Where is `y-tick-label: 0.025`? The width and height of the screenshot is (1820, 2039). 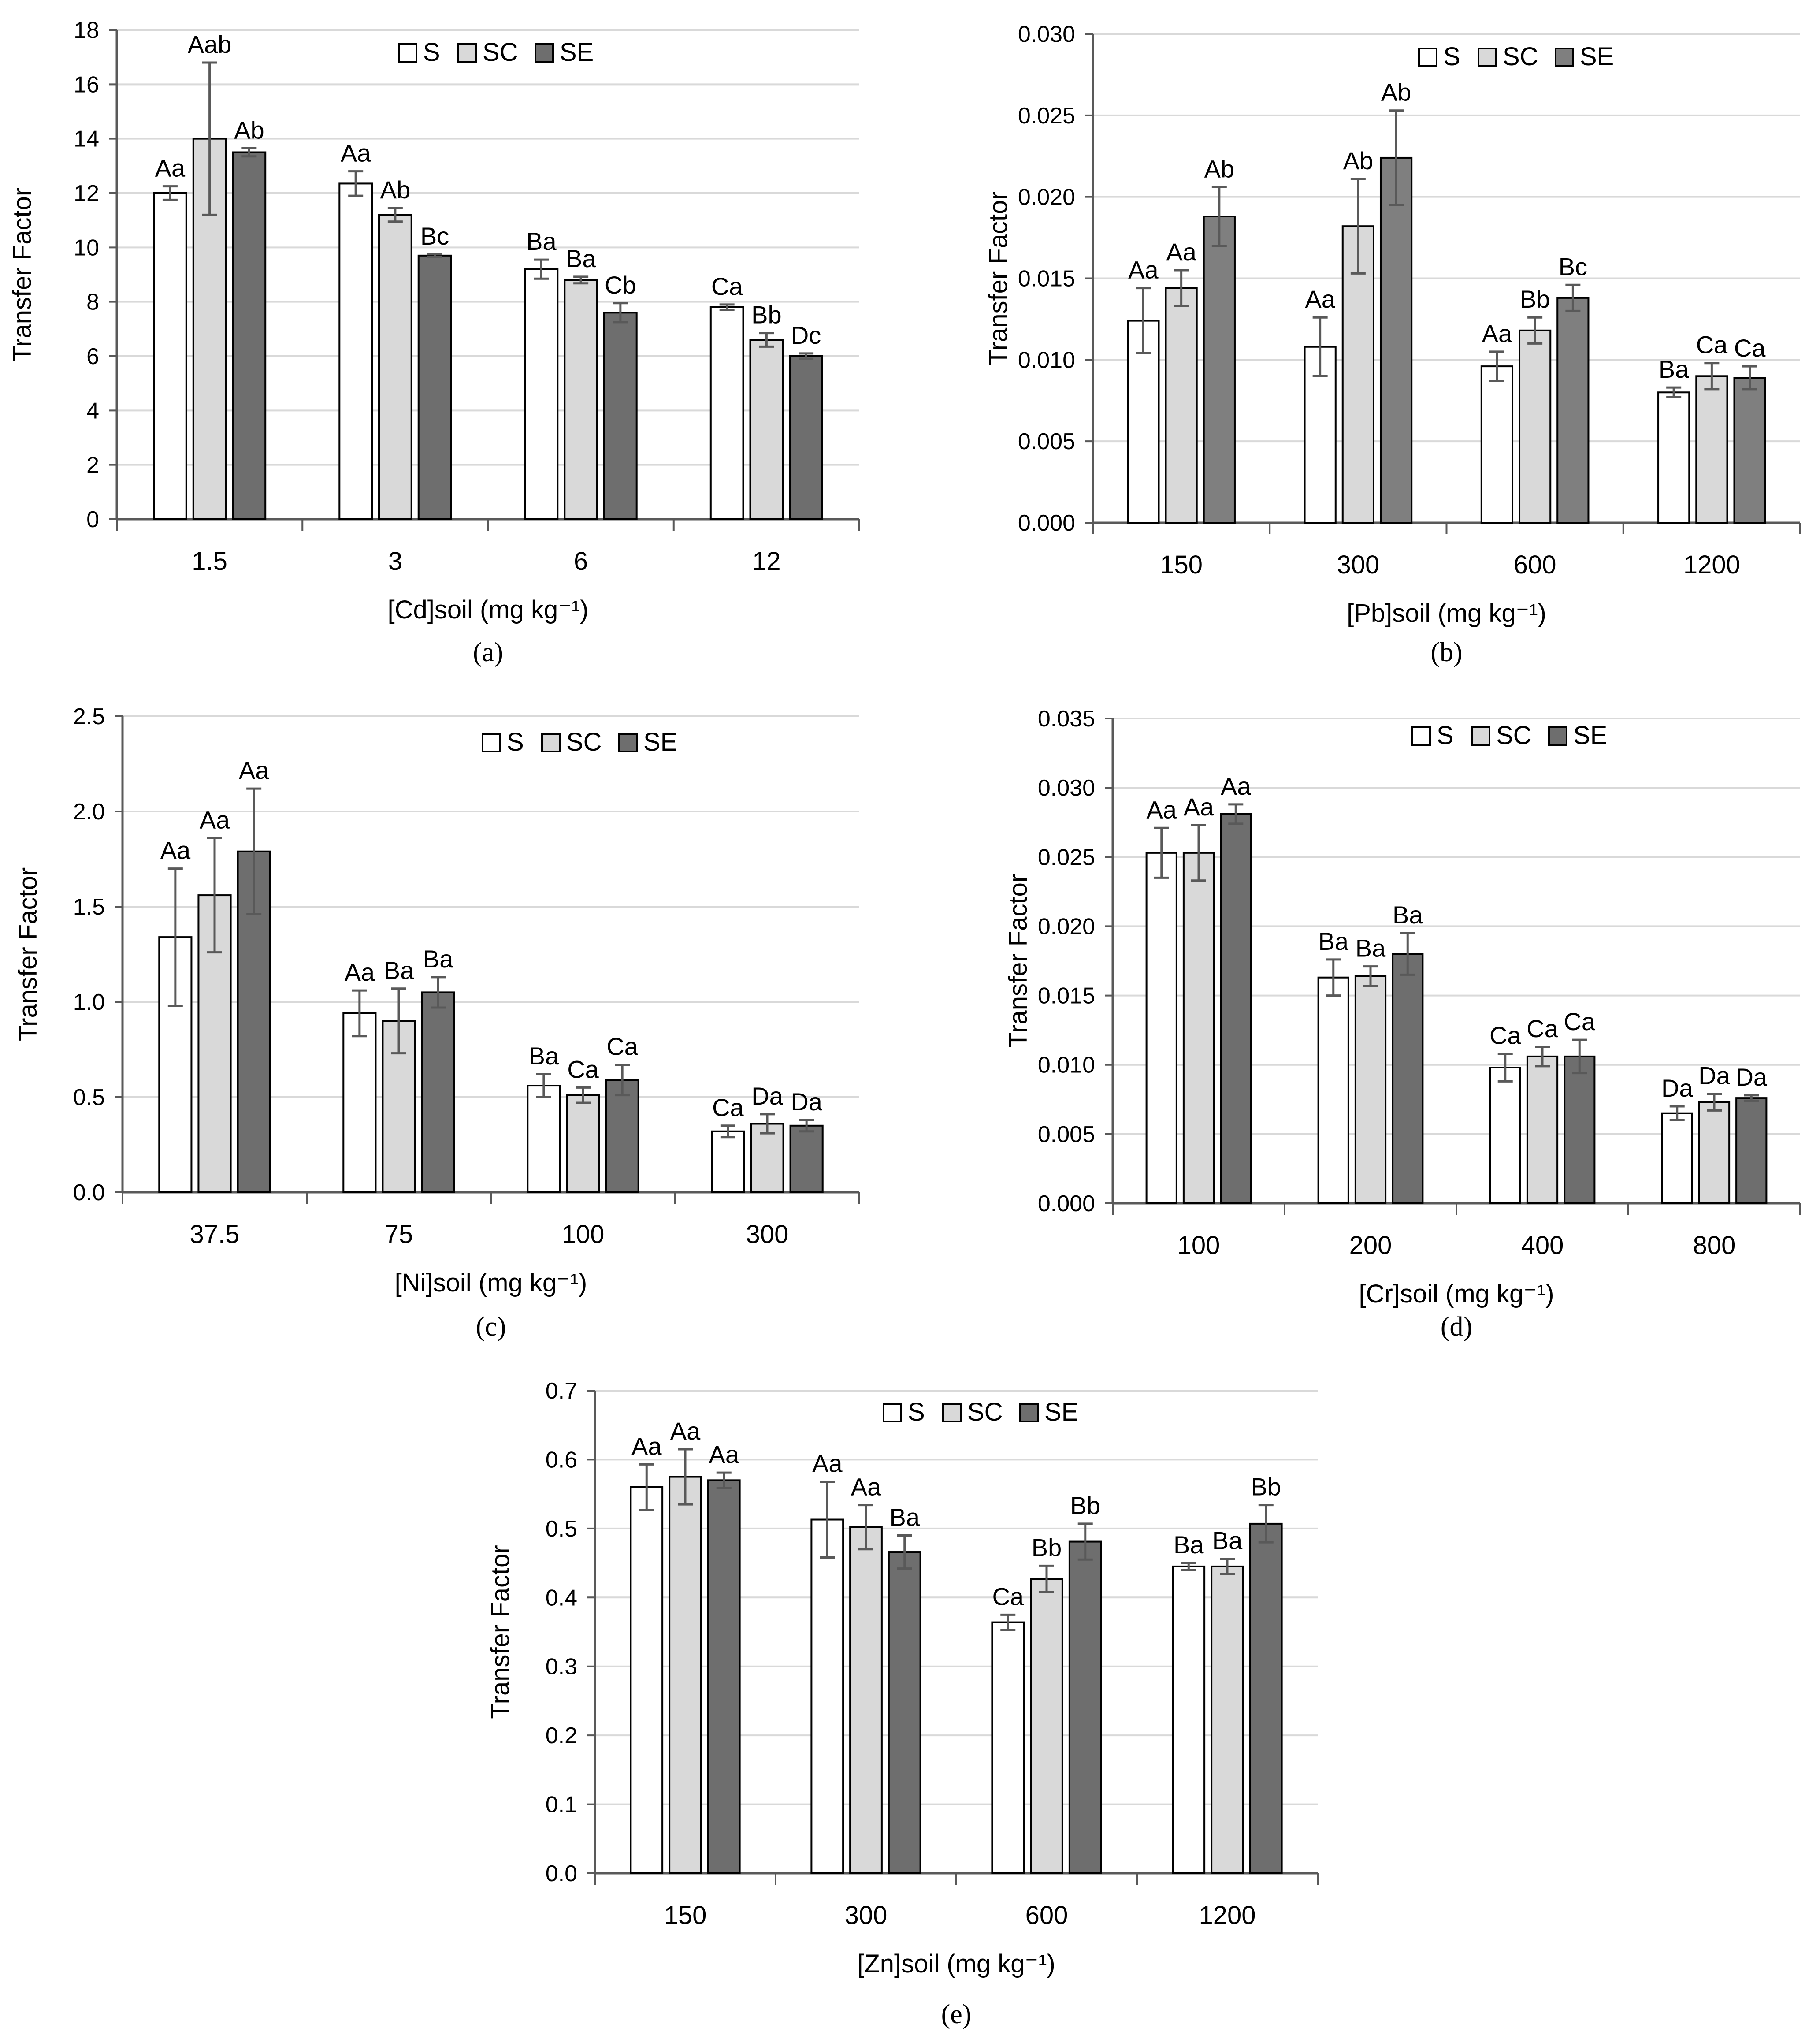
y-tick-label: 0.025 is located at coordinates (1066, 857).